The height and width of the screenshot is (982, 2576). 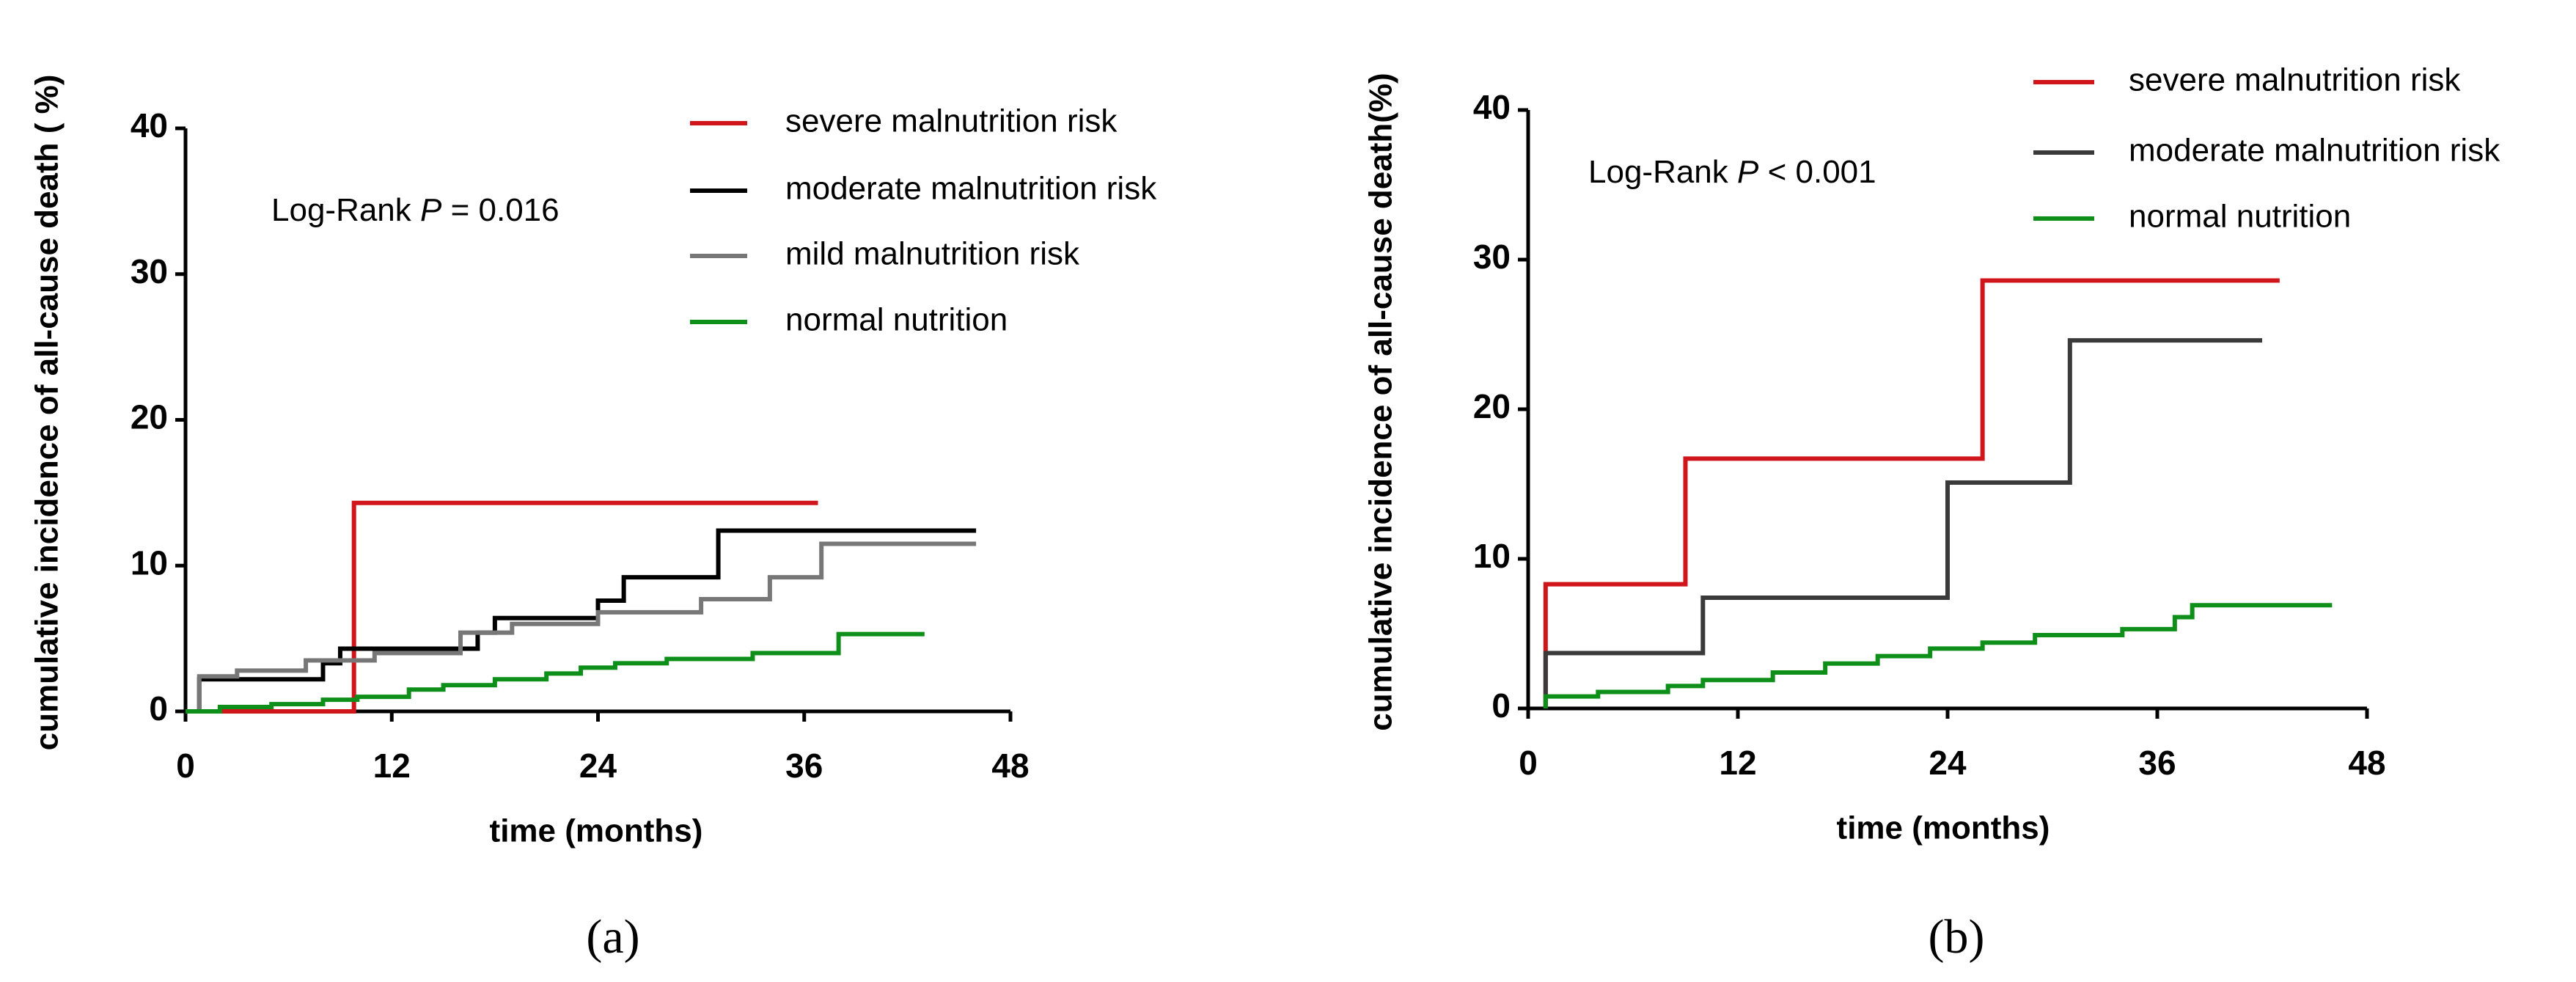 I want to click on annotation: Log-Rank P = 0.016, so click(x=415, y=210).